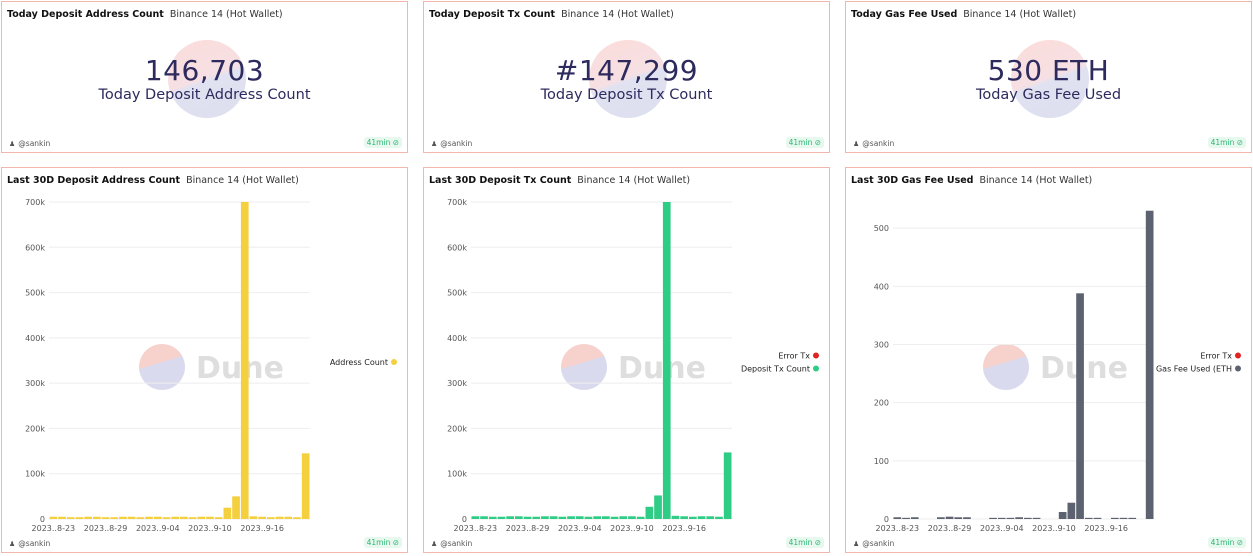 Image resolution: width=1253 pixels, height=556 pixels. I want to click on y-tick-label: 0, so click(886, 519).